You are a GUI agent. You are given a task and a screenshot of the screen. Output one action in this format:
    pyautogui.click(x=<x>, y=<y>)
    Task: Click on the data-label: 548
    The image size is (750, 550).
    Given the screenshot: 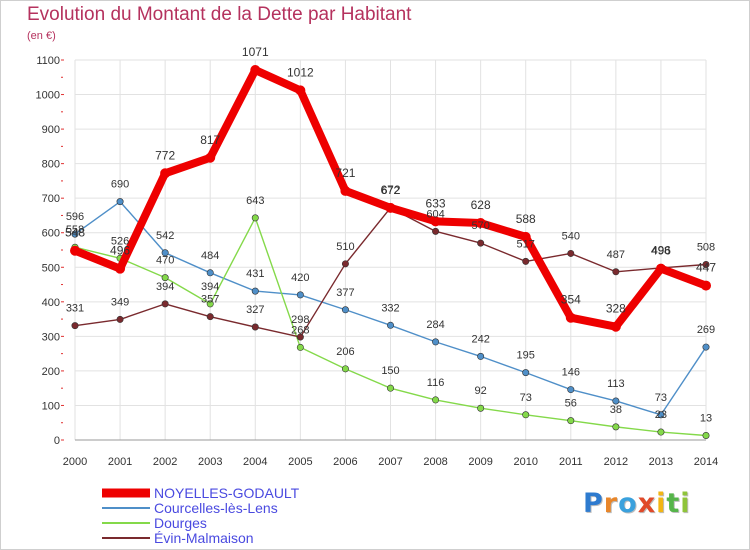 What is the action you would take?
    pyautogui.click(x=75, y=233)
    